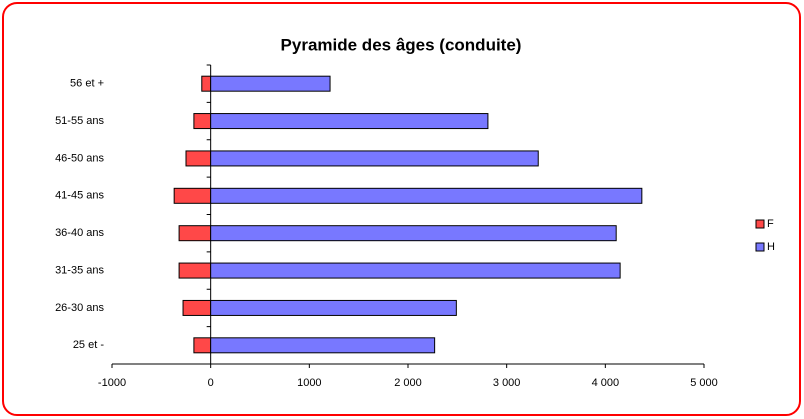 The height and width of the screenshot is (419, 804). I want to click on y-tick-label: 46-50 ans, so click(79, 158).